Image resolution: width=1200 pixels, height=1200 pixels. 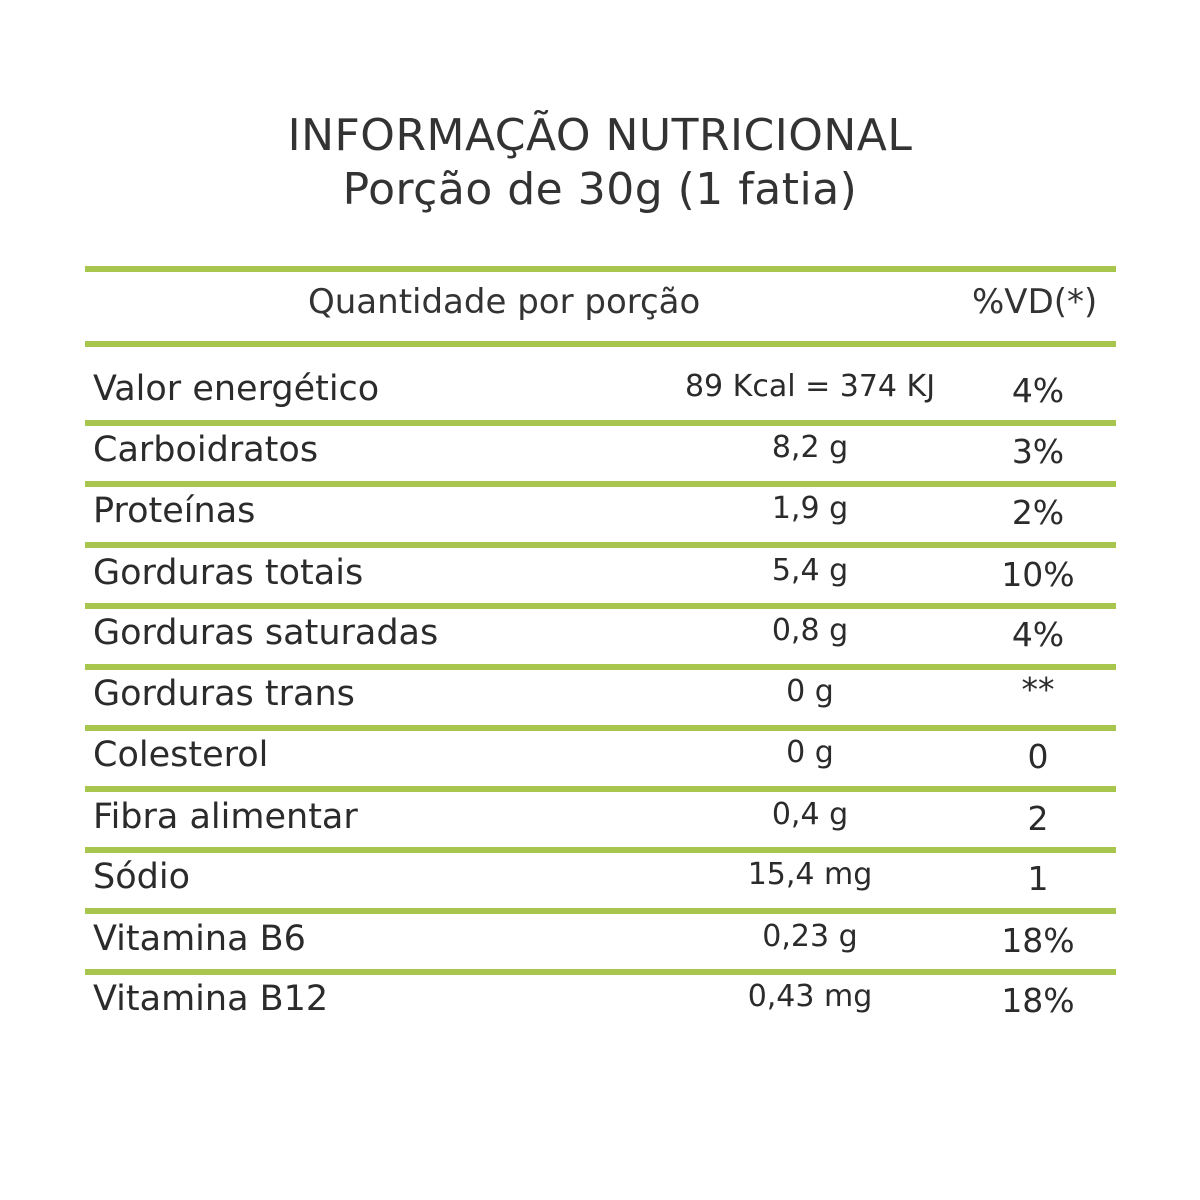 What do you see at coordinates (810, 570) in the screenshot?
I see `nutrient-amount: 5,4 g` at bounding box center [810, 570].